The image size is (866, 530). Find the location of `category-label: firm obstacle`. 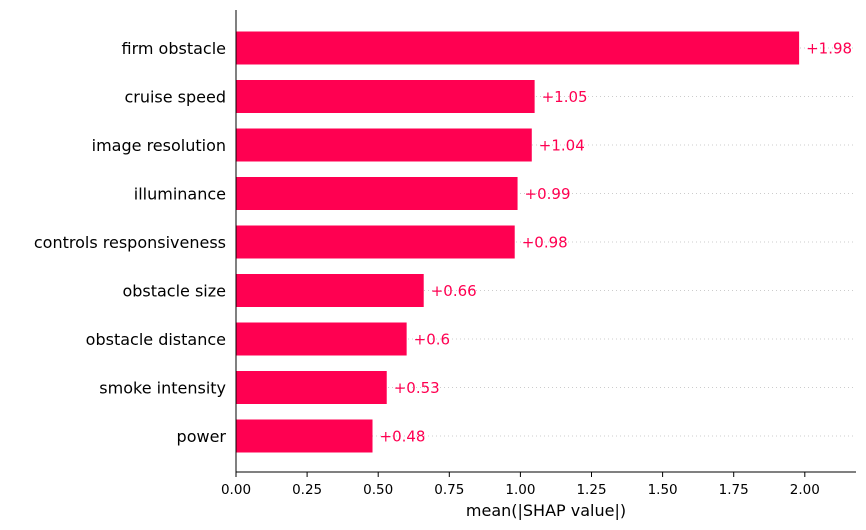

category-label: firm obstacle is located at coordinates (174, 48).